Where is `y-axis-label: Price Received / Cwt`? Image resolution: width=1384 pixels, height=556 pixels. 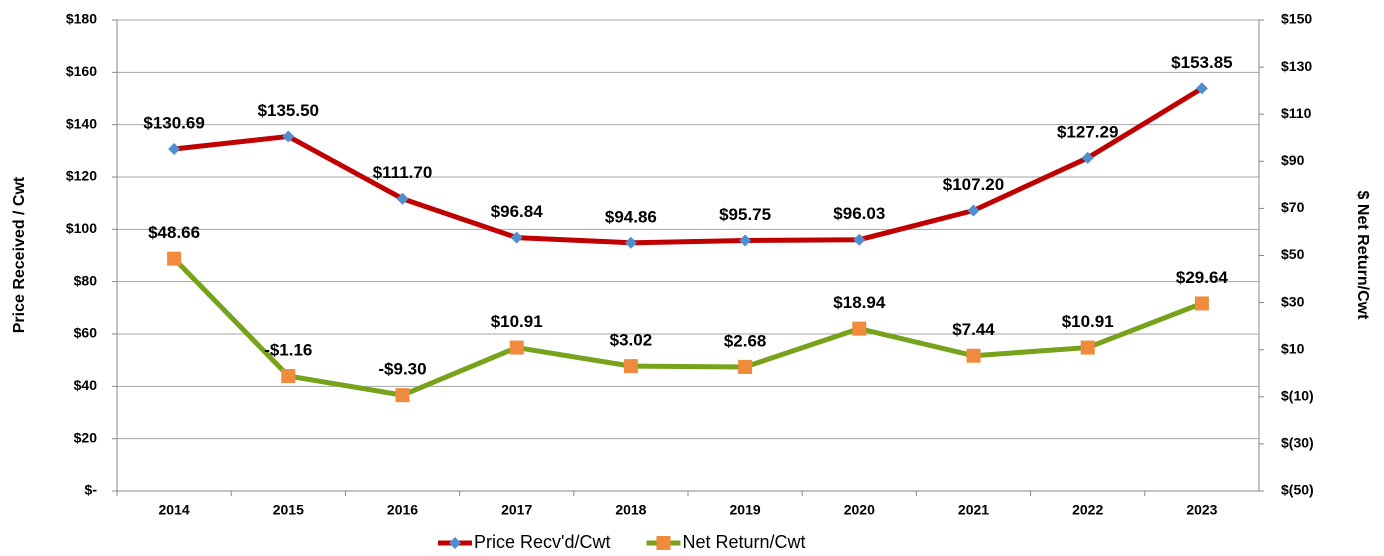 y-axis-label: Price Received / Cwt is located at coordinates (19, 254).